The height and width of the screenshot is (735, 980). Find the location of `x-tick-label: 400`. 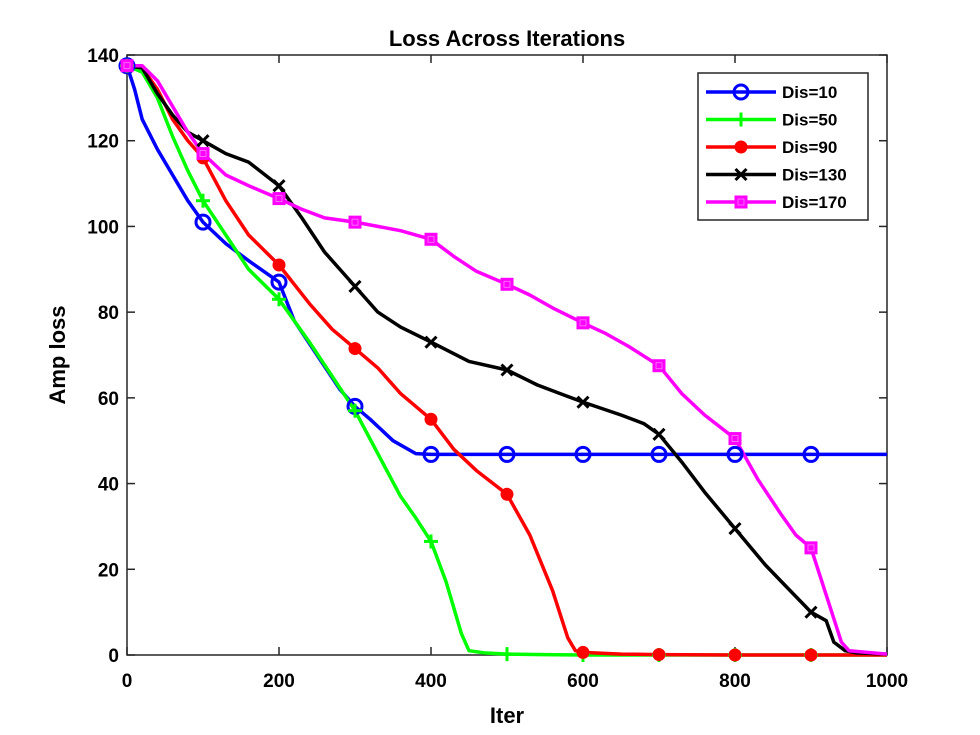

x-tick-label: 400 is located at coordinates (431, 681).